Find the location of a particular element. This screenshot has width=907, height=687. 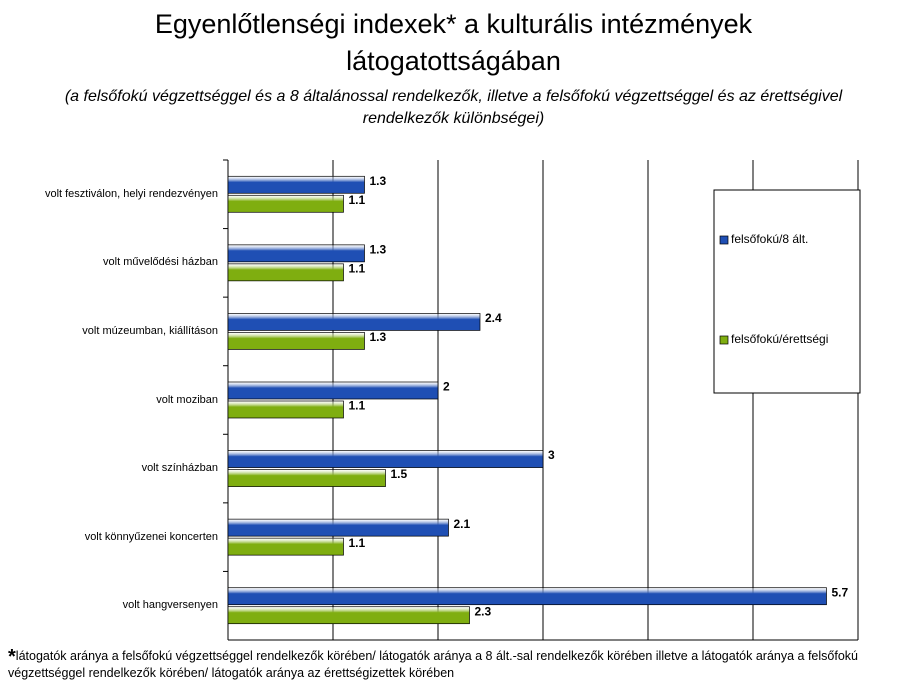

y-tick-label: volt könnyűzenei koncerten is located at coordinates (151, 536).